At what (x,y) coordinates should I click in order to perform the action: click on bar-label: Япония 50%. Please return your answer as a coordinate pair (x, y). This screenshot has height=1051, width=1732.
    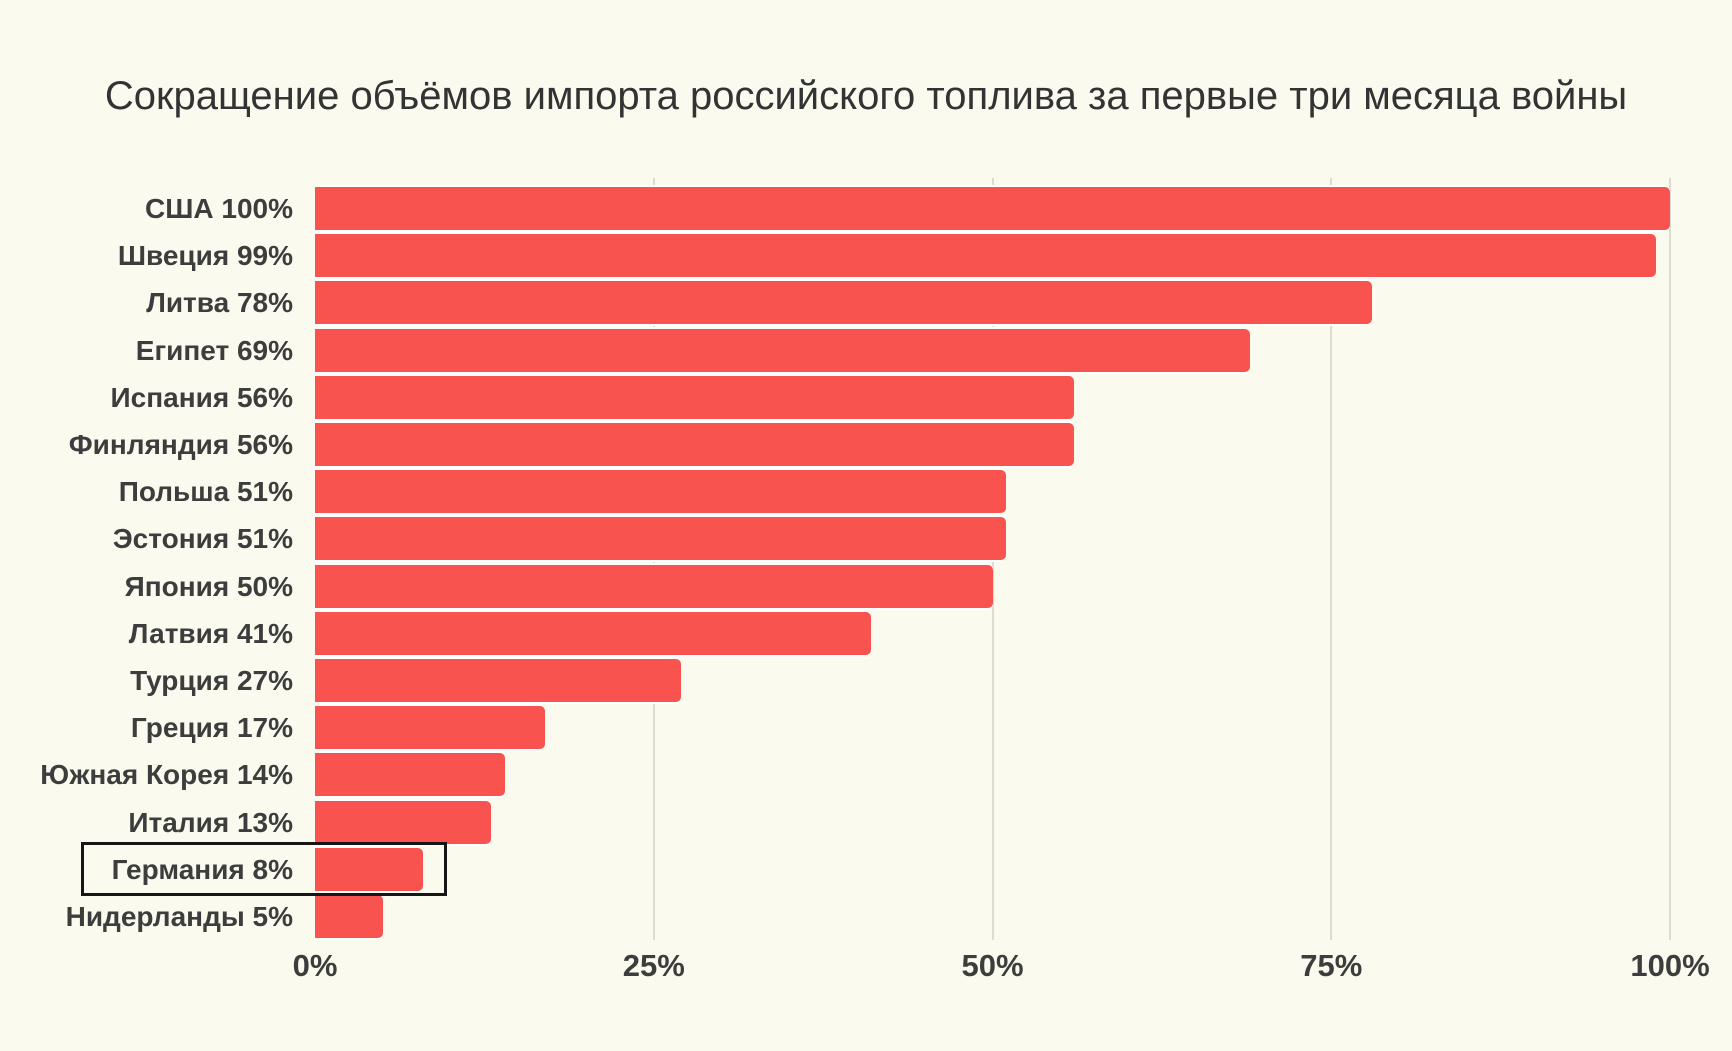
    Looking at the image, I should click on (208, 586).